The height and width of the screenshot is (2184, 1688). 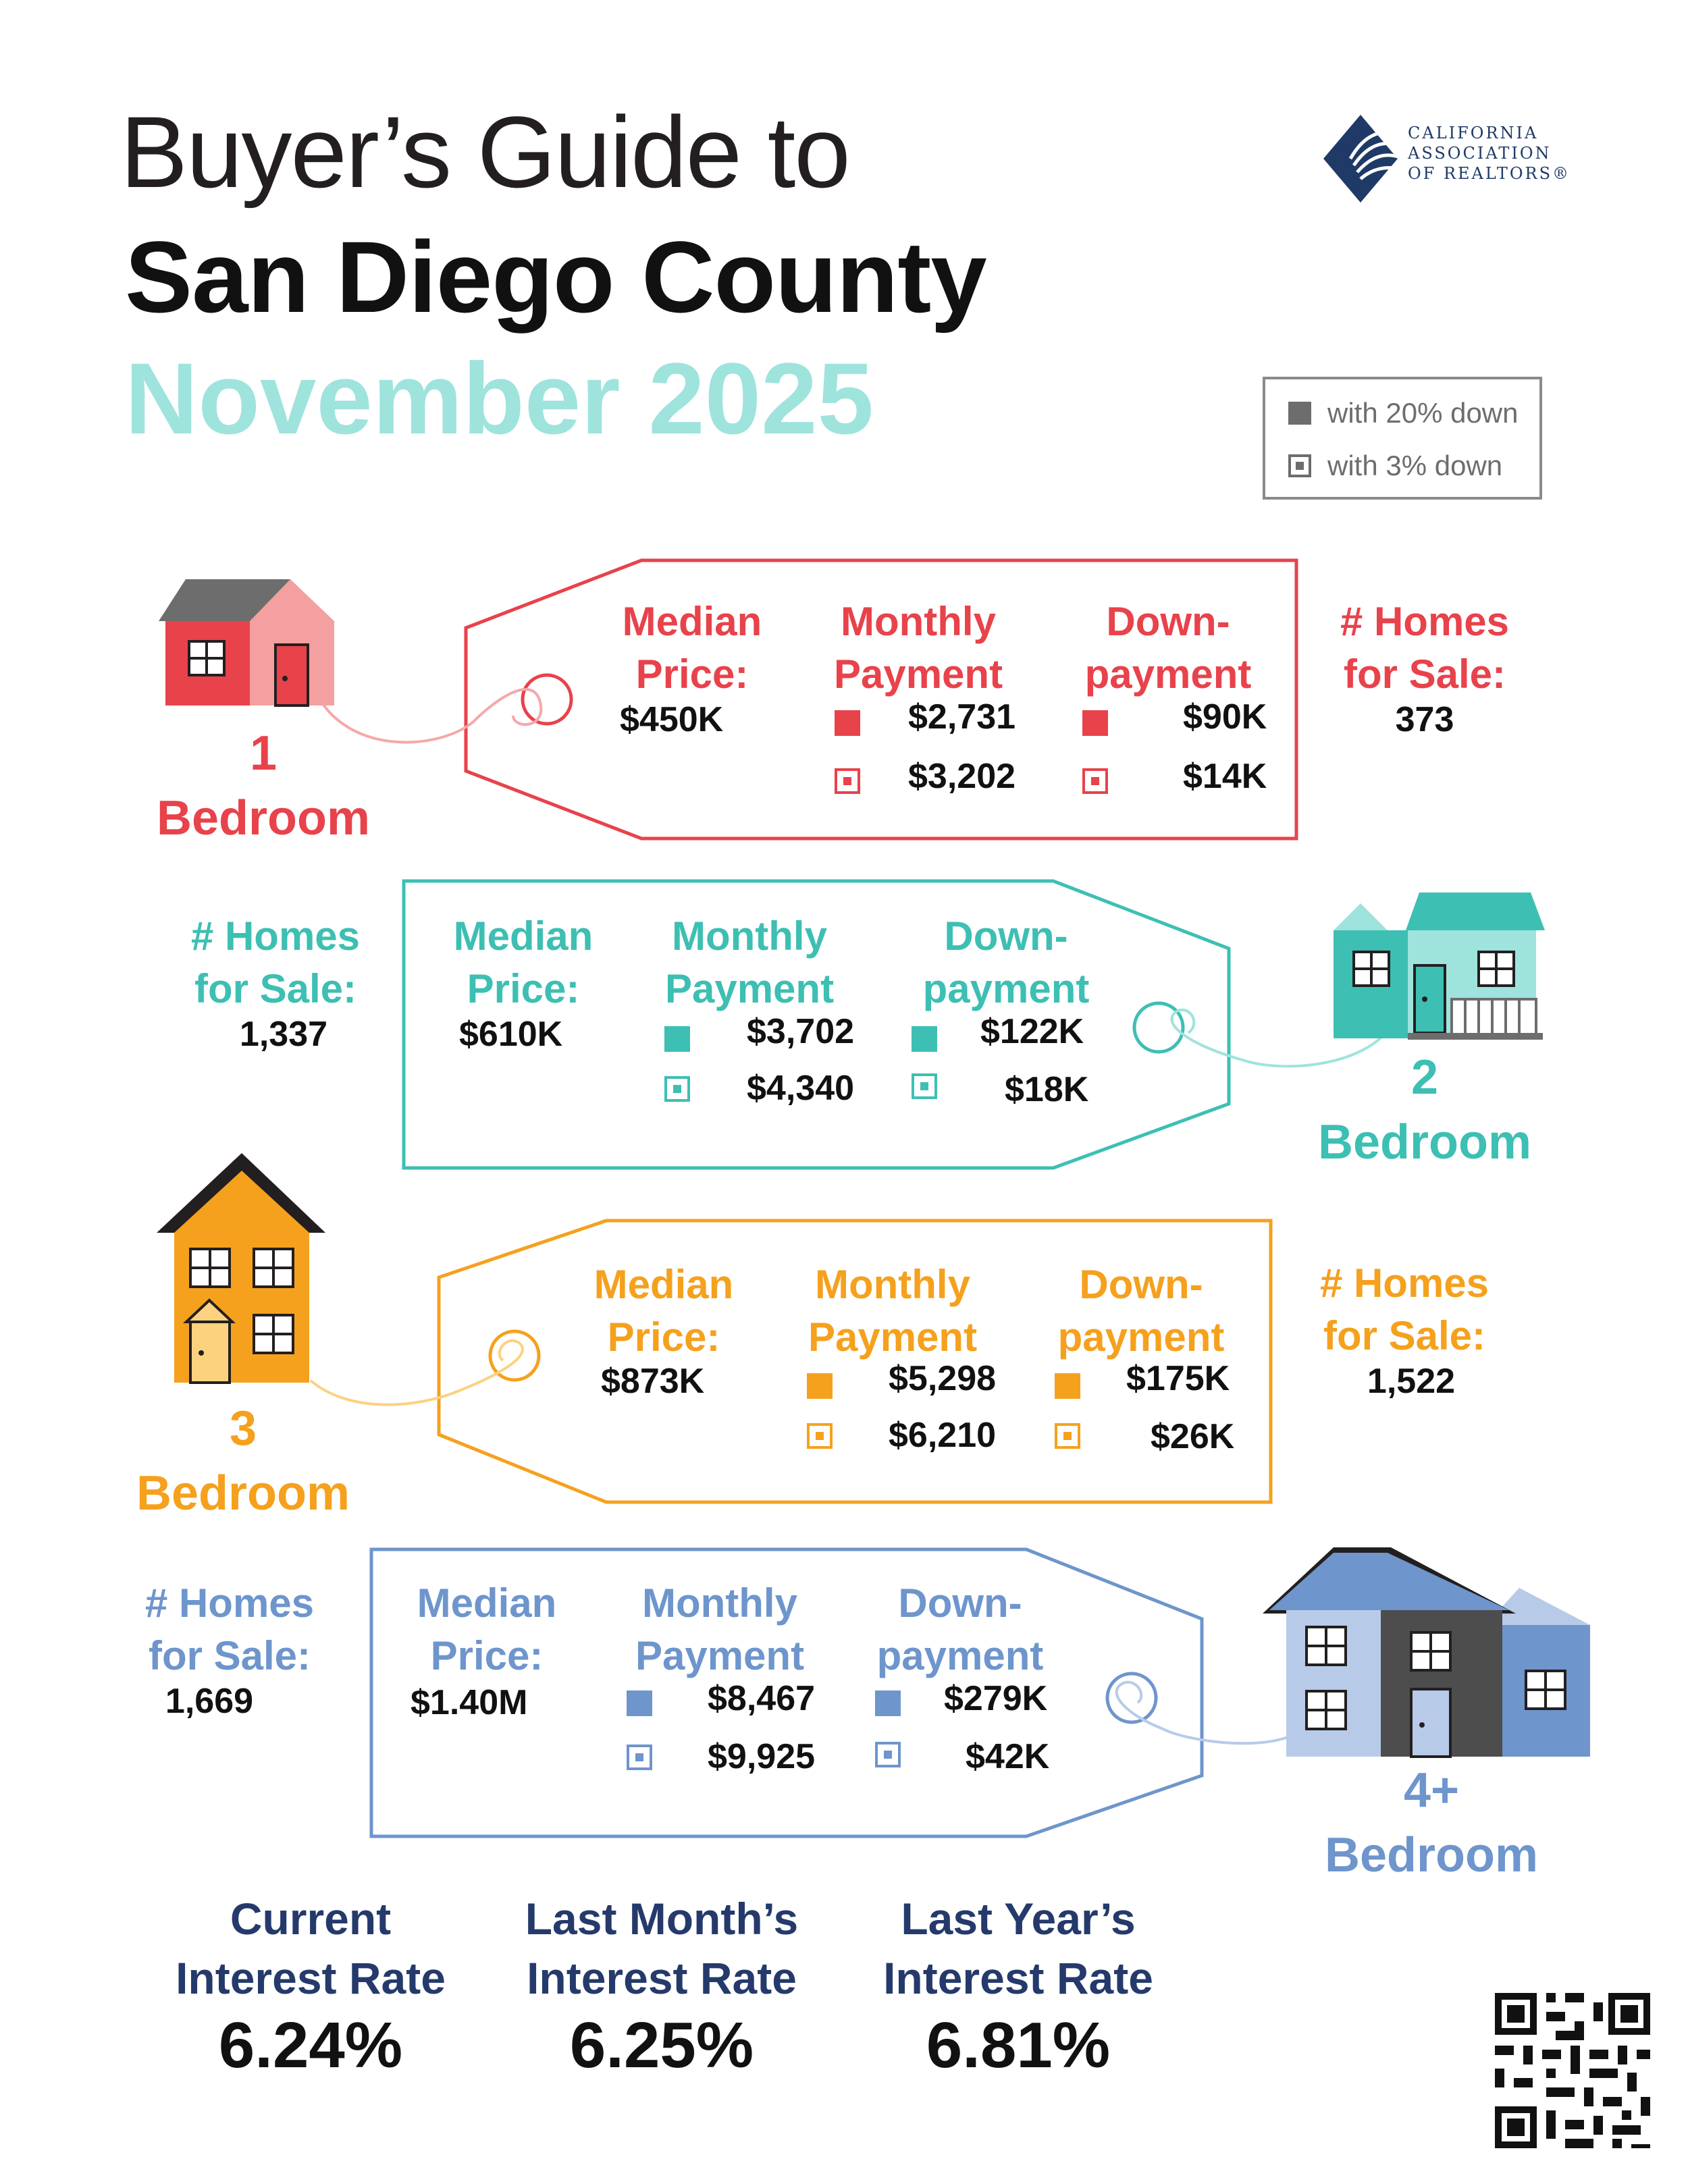 What do you see at coordinates (241, 1268) in the screenshot?
I see `house-3-bedroom-icon` at bounding box center [241, 1268].